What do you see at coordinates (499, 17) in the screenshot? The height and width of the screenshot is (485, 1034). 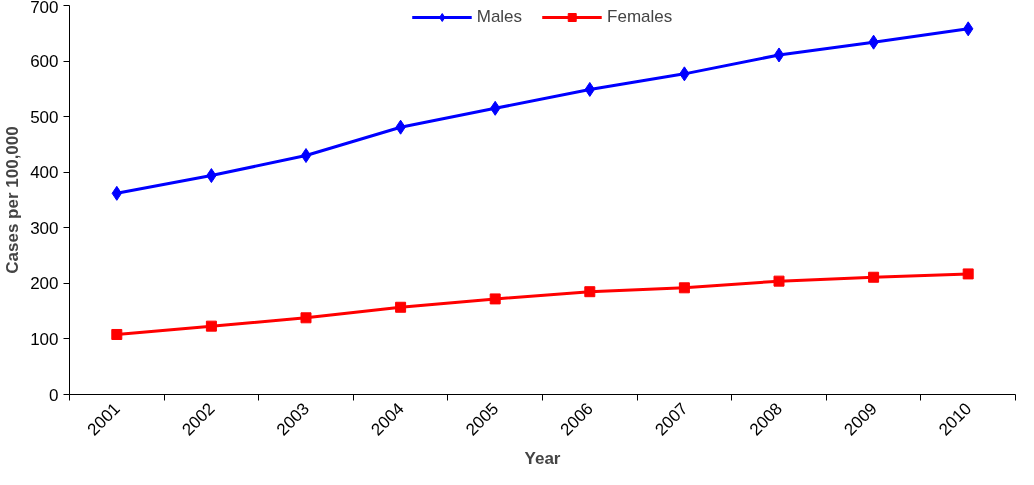 I see `legend-label: Males` at bounding box center [499, 17].